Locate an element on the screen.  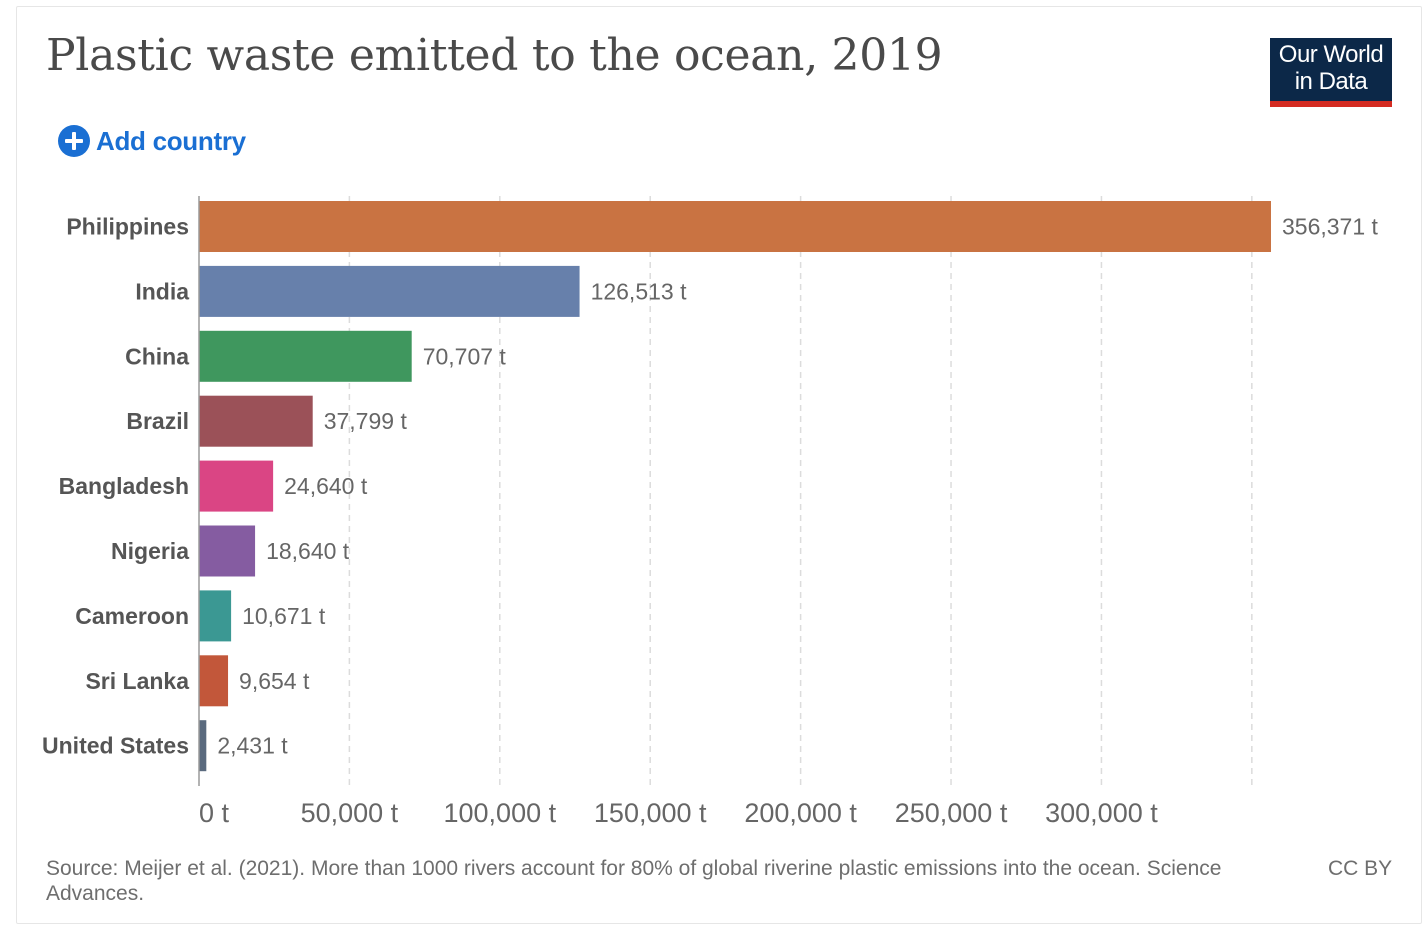
category-label: Nigeria is located at coordinates (150, 551).